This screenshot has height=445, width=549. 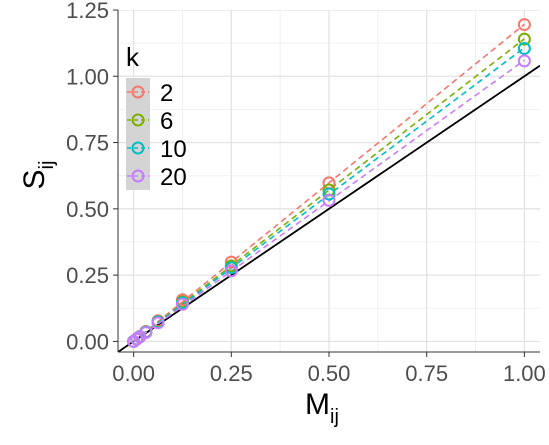 What do you see at coordinates (231, 373) in the screenshot?
I see `x-tick-label: 0.25` at bounding box center [231, 373].